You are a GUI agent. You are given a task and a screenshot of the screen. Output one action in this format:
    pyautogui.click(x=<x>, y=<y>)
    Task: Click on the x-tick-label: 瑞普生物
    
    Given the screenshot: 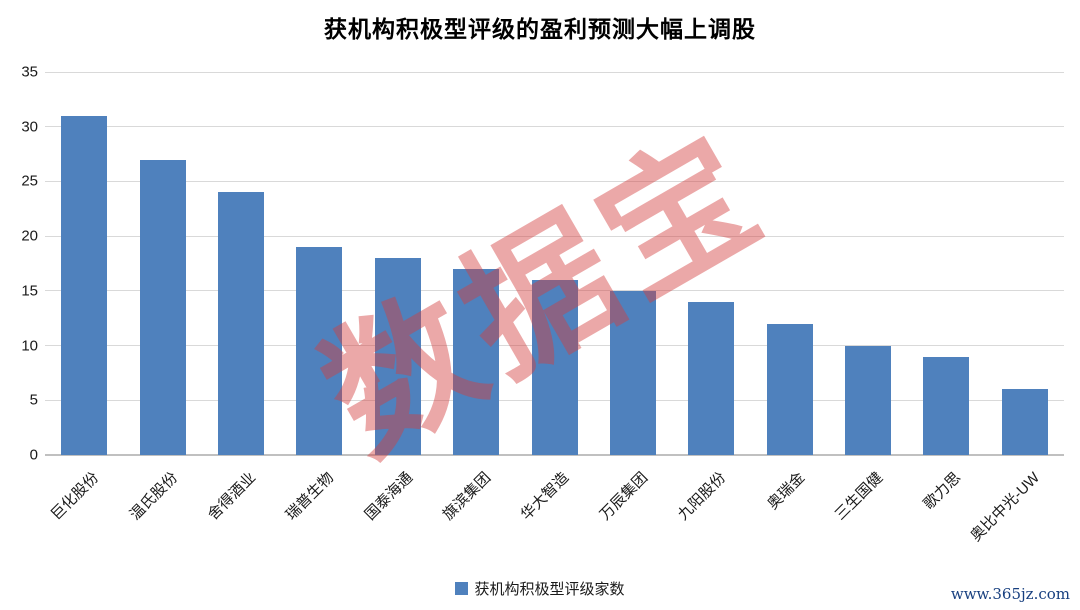 What is the action you would take?
    pyautogui.click(x=310, y=496)
    